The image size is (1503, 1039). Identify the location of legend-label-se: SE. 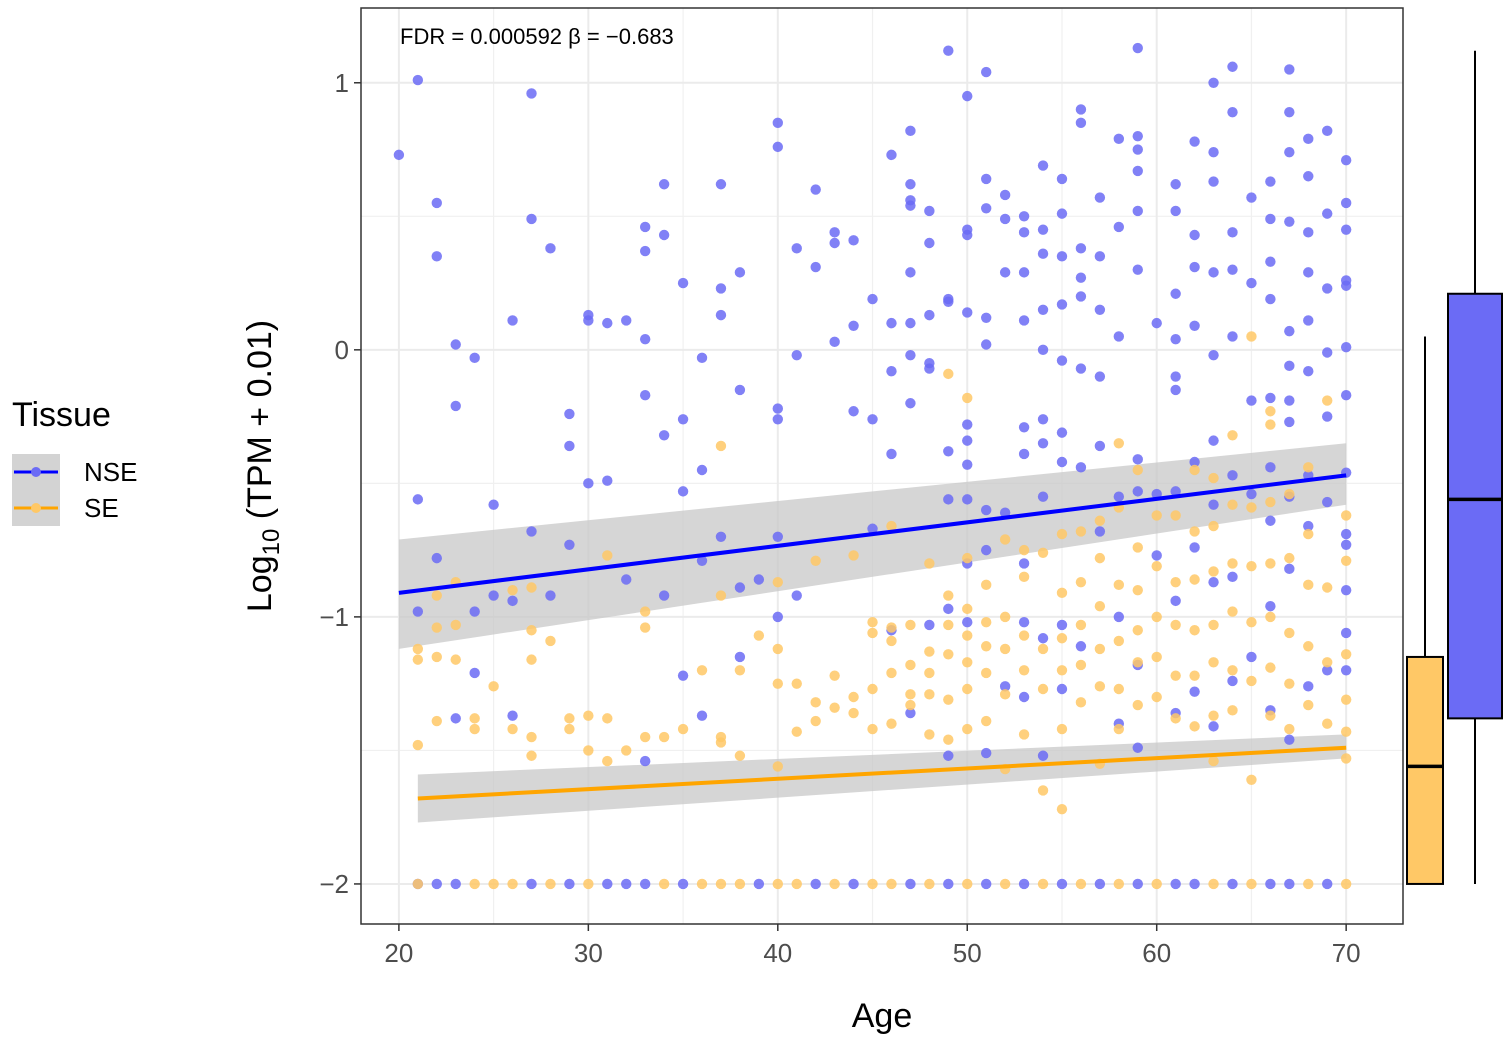
(101, 508).